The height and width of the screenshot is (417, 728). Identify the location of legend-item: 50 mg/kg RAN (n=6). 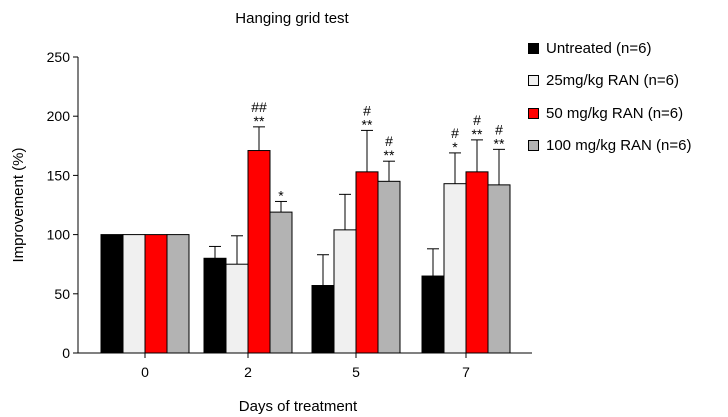
(609, 113).